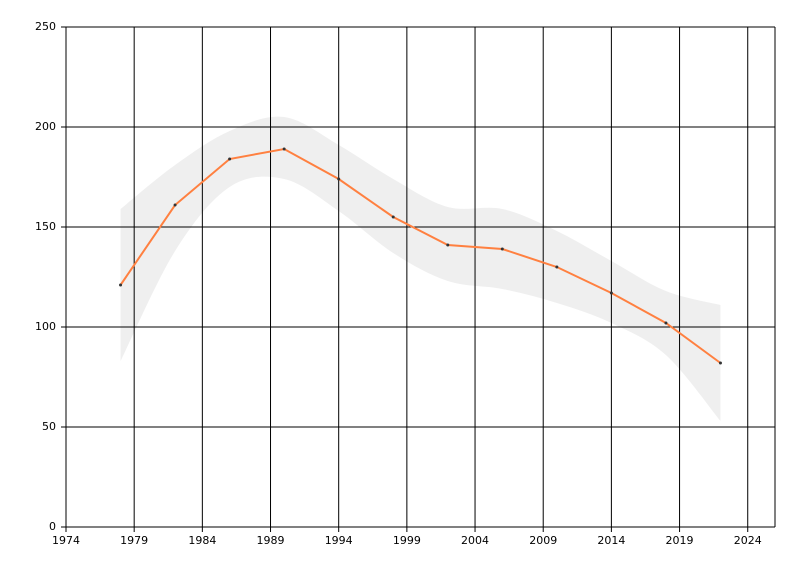 The width and height of the screenshot is (800, 576). What do you see at coordinates (134, 540) in the screenshot?
I see `x-tick-label: 1979` at bounding box center [134, 540].